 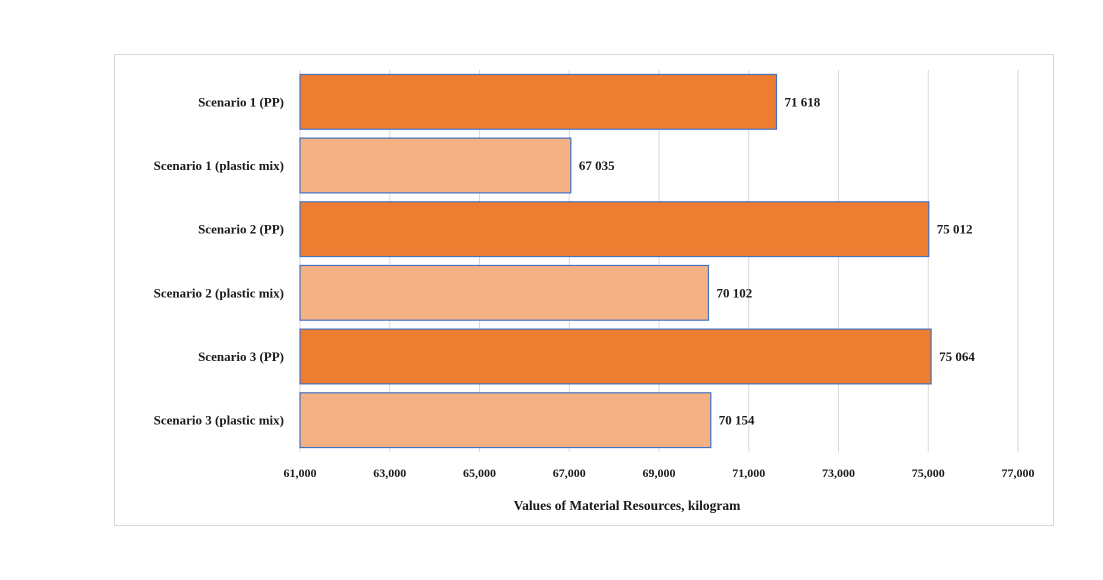 I want to click on category-label: Scenario 3 (PP), so click(x=241, y=356).